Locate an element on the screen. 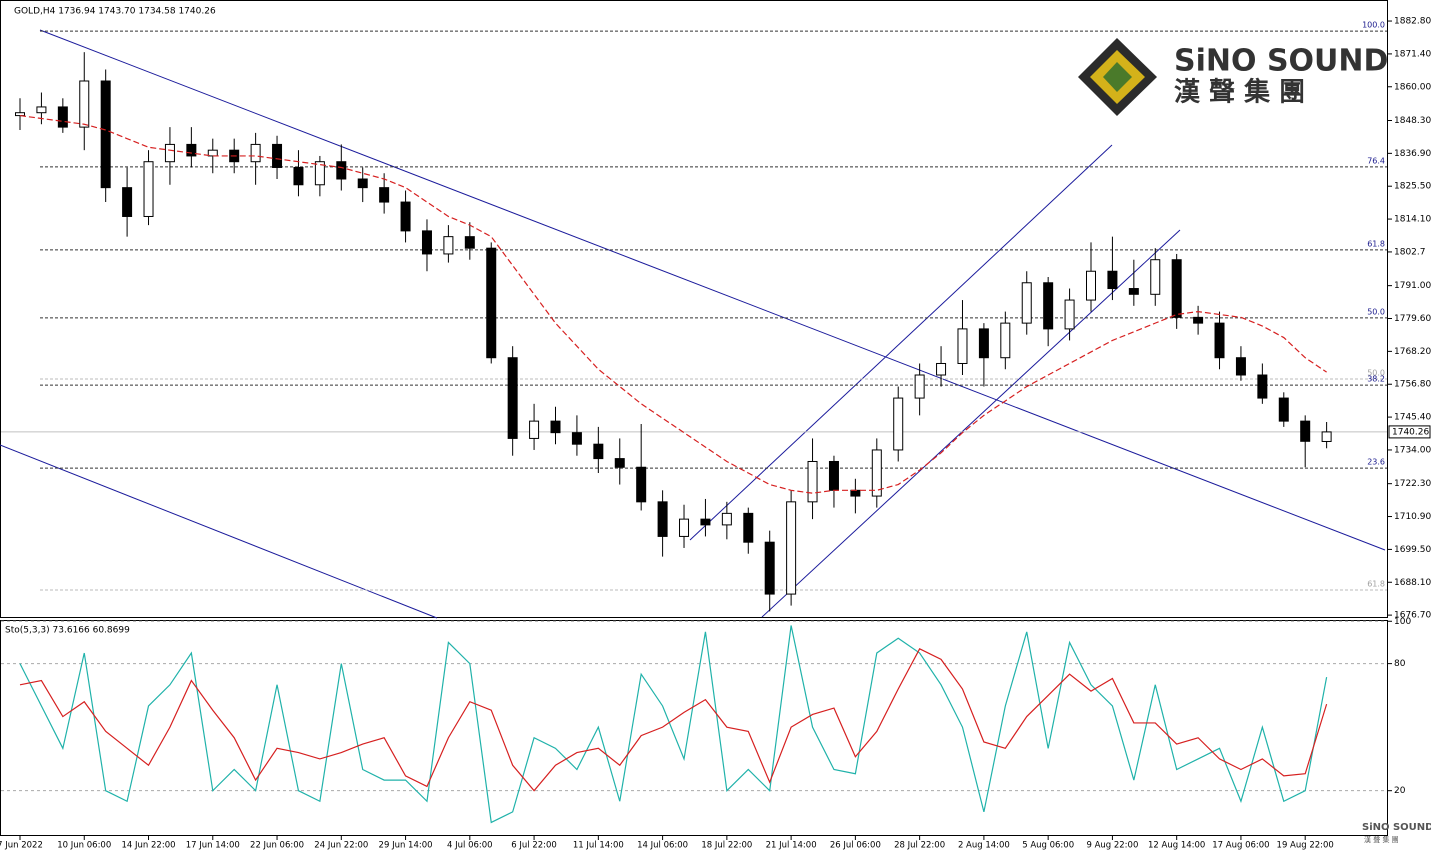  y-tick-label: 1710.90 is located at coordinates (1412, 517).